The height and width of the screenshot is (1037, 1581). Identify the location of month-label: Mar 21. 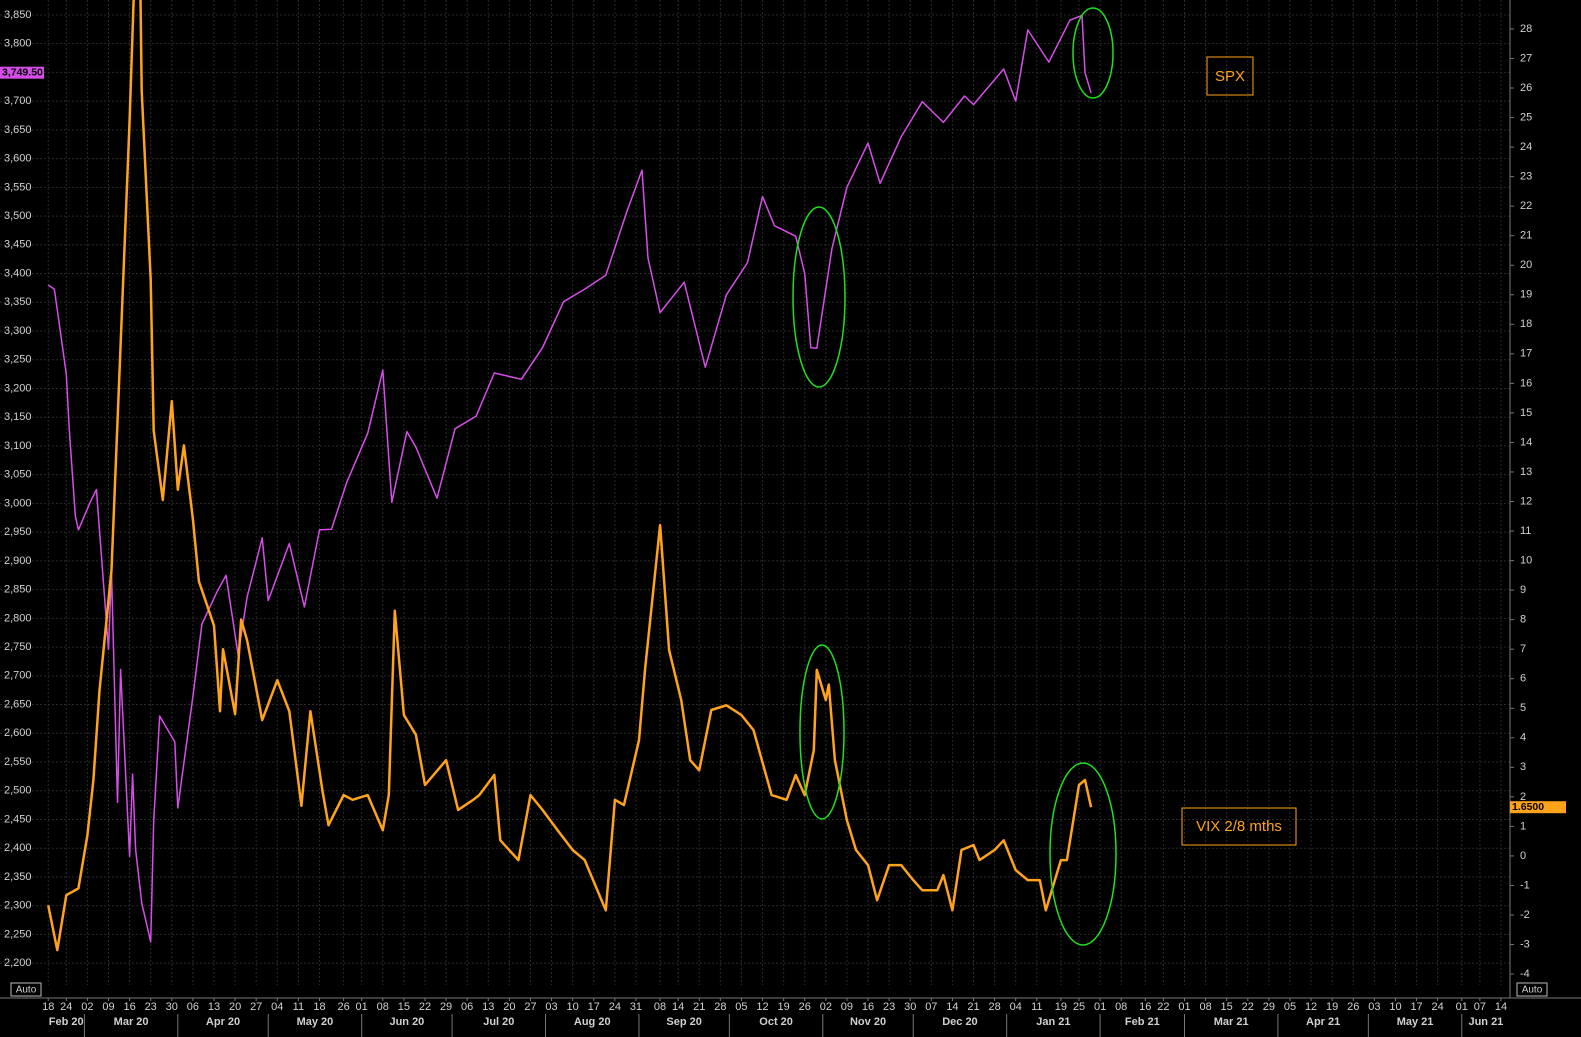
(1231, 1022).